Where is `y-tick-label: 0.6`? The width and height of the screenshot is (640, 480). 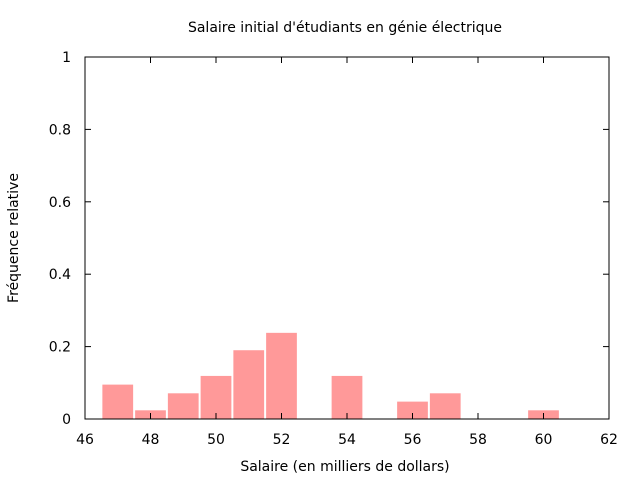
y-tick-label: 0.6 is located at coordinates (60, 203).